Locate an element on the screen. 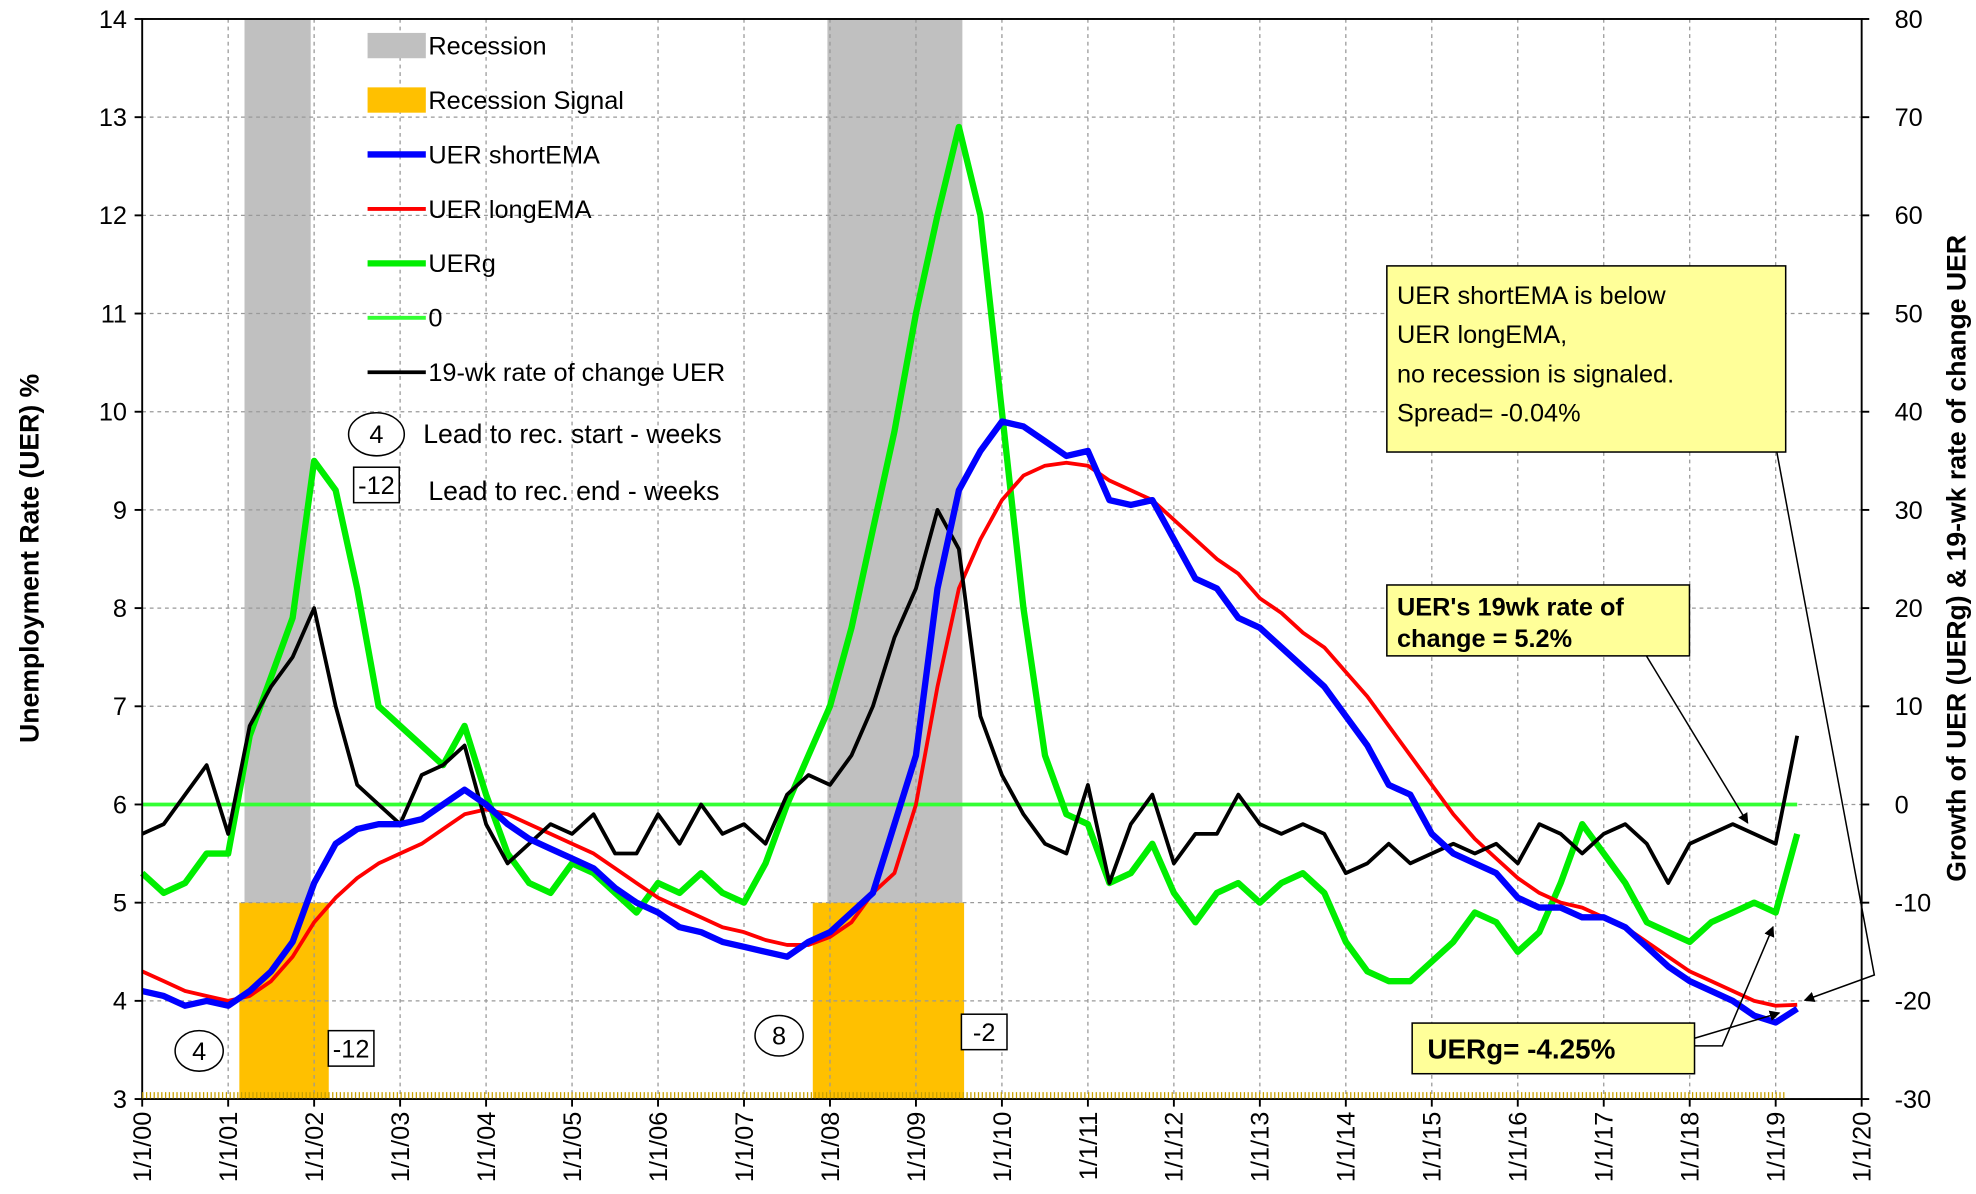 This screenshot has height=1194, width=1976. x-tick-label: 1/1/07 is located at coordinates (745, 1147).